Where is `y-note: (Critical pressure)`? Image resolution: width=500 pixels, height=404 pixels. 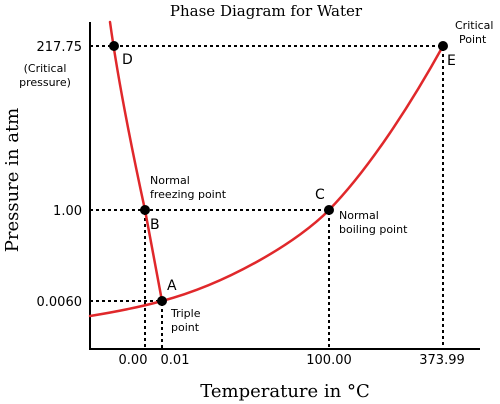 y-note: (Critical pressure) is located at coordinates (45, 75).